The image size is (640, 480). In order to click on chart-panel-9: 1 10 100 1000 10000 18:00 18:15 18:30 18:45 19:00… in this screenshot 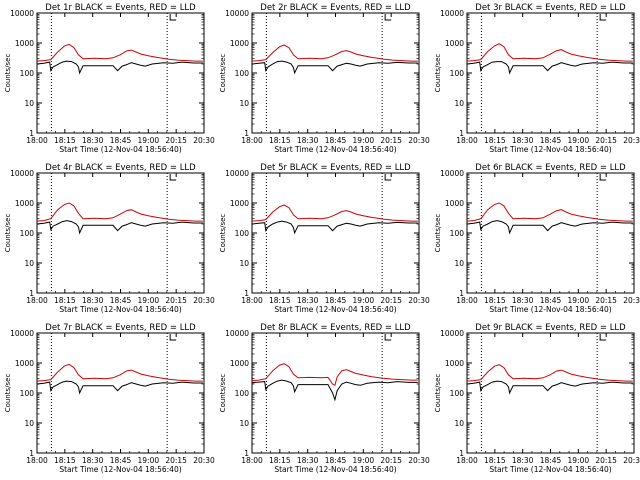, I will do `click(537, 398)`.